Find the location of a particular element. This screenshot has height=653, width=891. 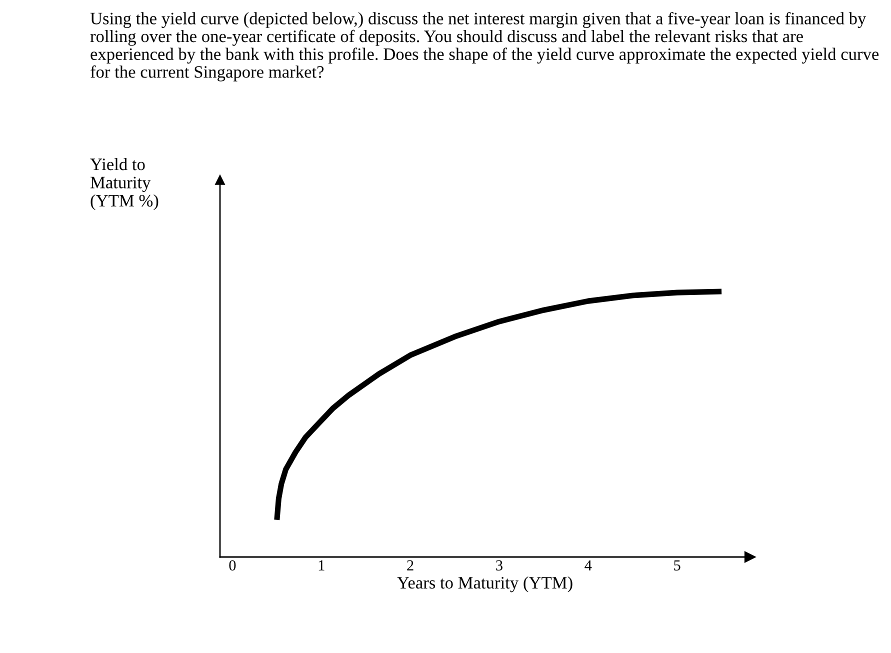

x-tick-label: 2 is located at coordinates (410, 565).